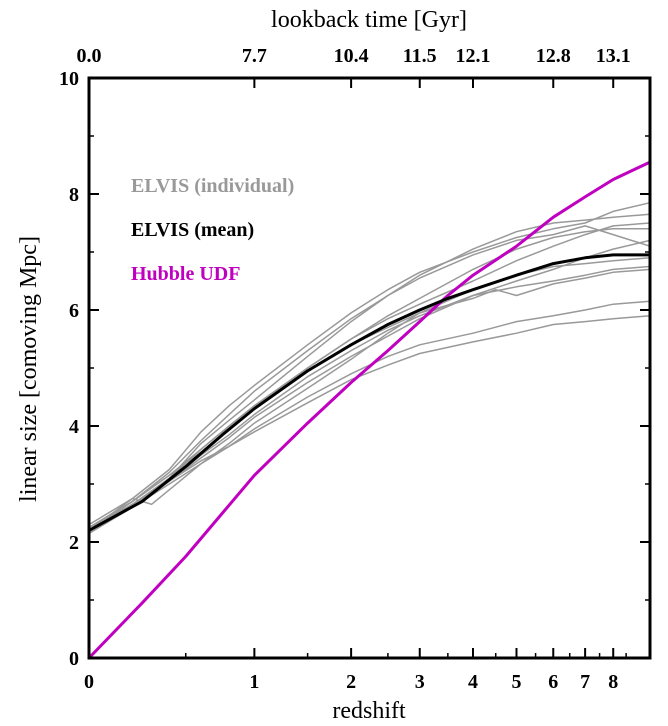  I want to click on legend-entry-hubble-udf: Hubble UDF, so click(185, 274).